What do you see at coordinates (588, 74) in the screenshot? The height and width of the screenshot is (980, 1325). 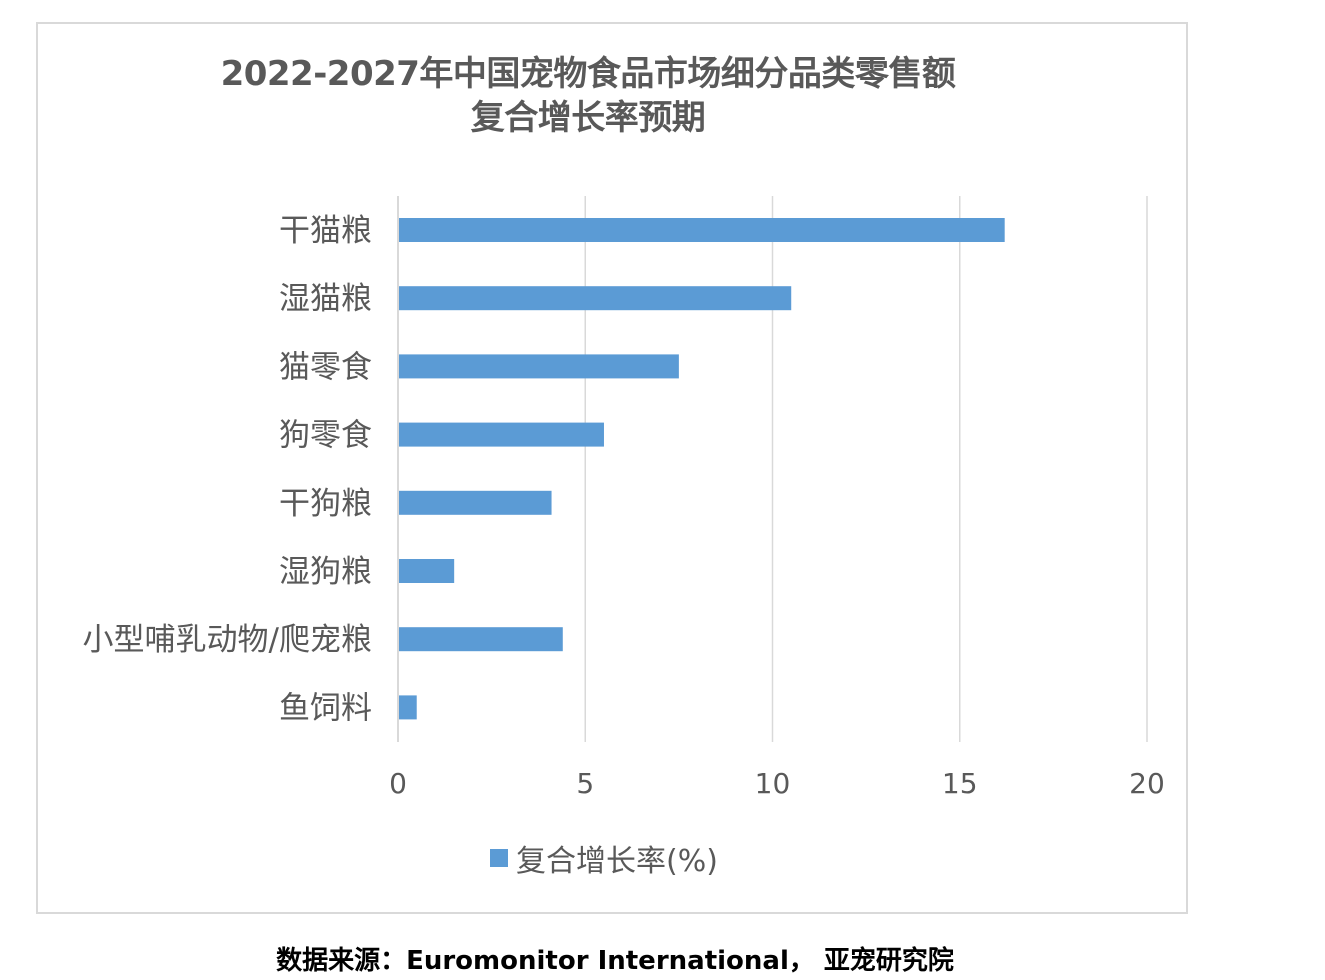 I see `chart-title-line-1: 2022-2027年中国宠物食品市场细分品类零售额` at bounding box center [588, 74].